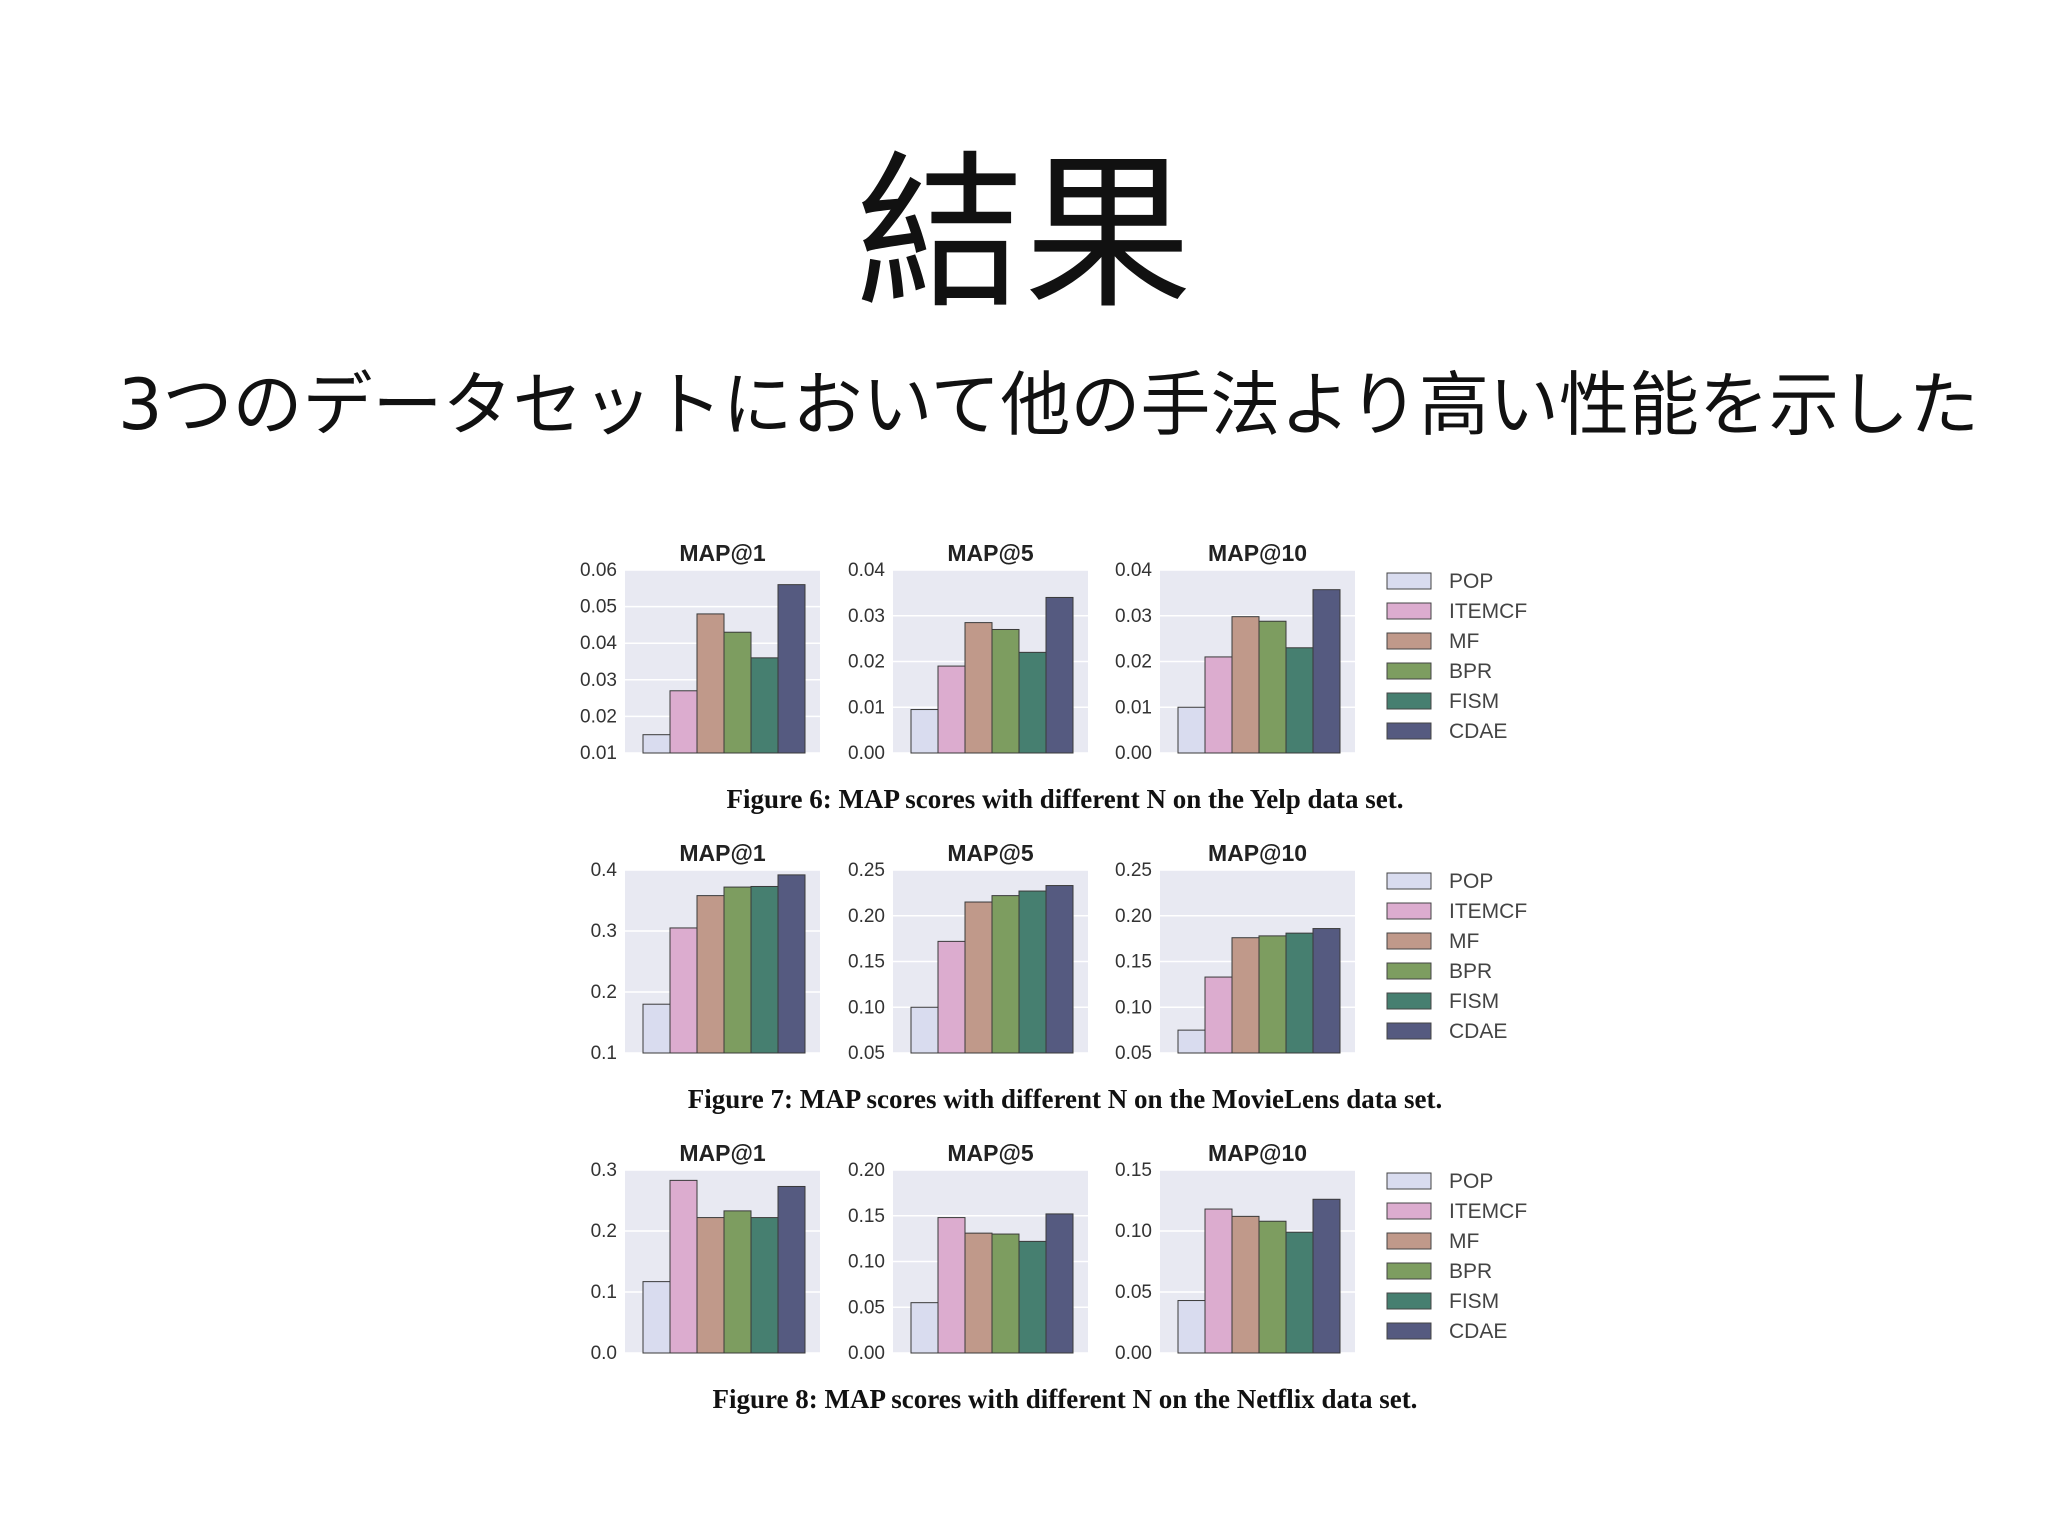 Image resolution: width=2048 pixels, height=1536 pixels. I want to click on y-tick-label: 0.06, so click(598, 570).